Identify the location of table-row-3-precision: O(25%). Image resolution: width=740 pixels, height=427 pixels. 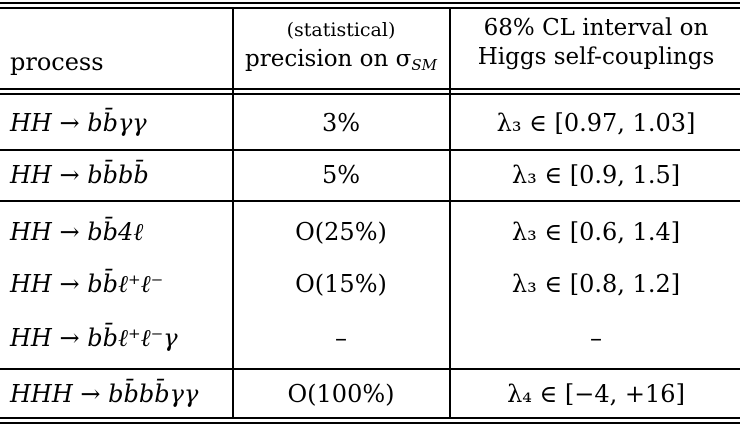
(341, 232).